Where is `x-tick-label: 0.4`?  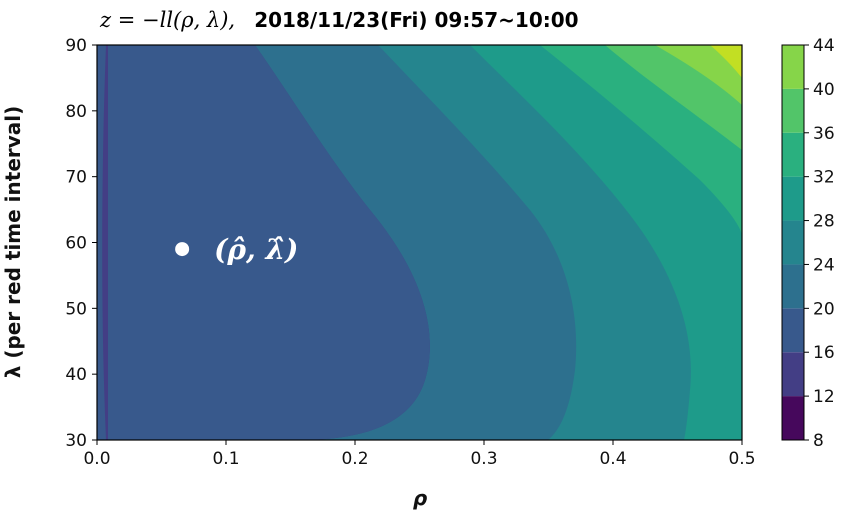
x-tick-label: 0.4 is located at coordinates (612, 459).